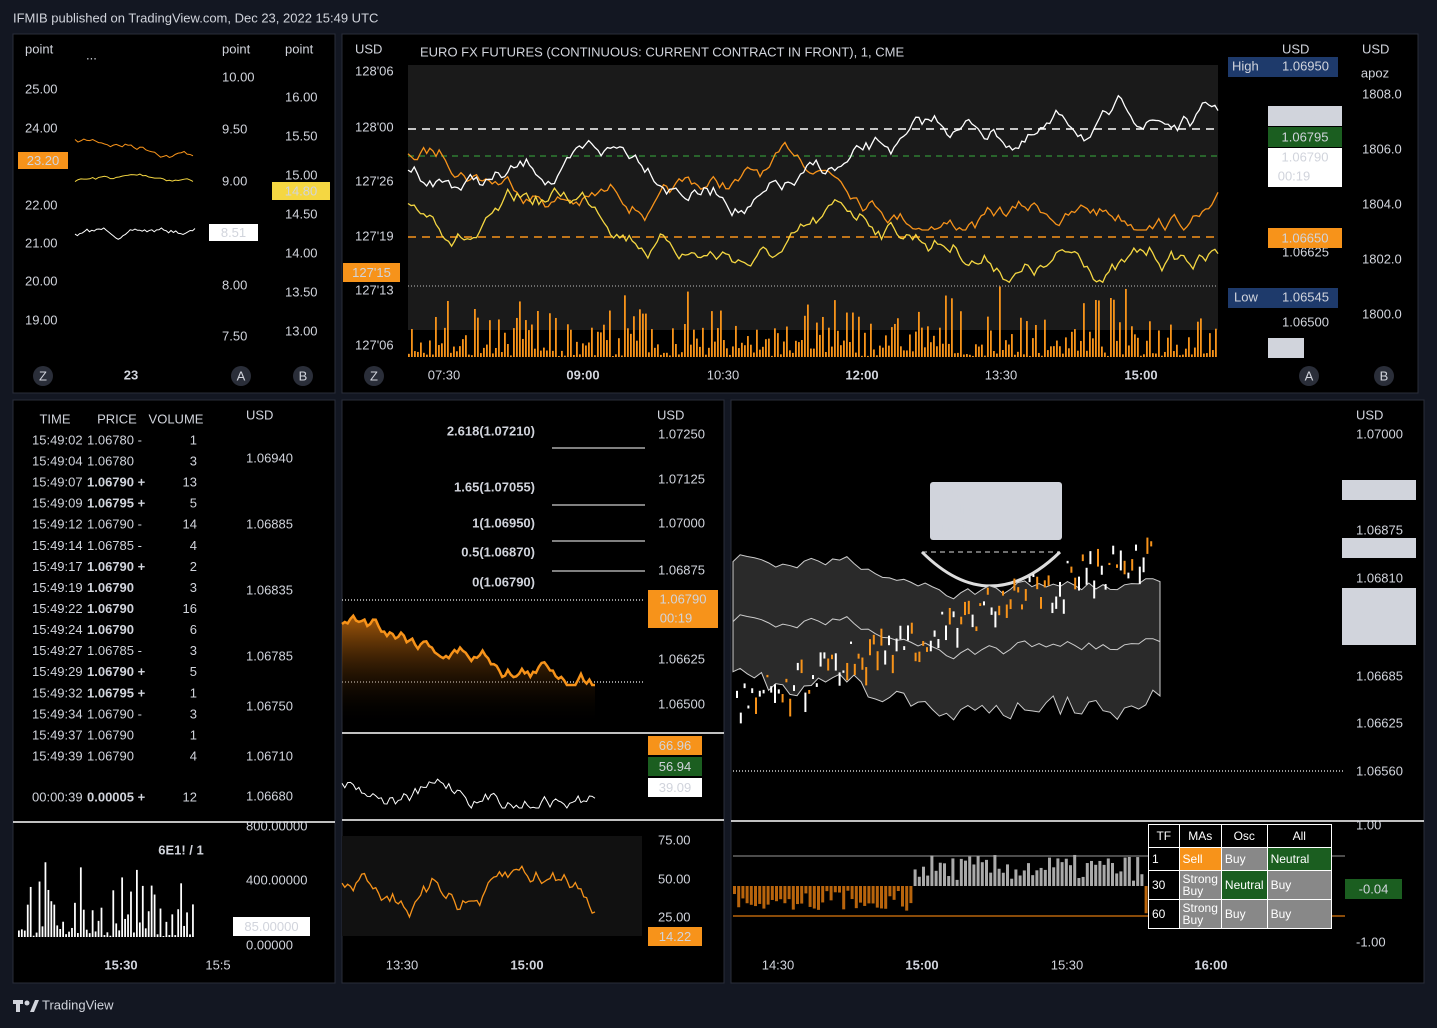  Describe the element at coordinates (1375, 72) in the screenshot. I see `badge-label: apoz` at that location.